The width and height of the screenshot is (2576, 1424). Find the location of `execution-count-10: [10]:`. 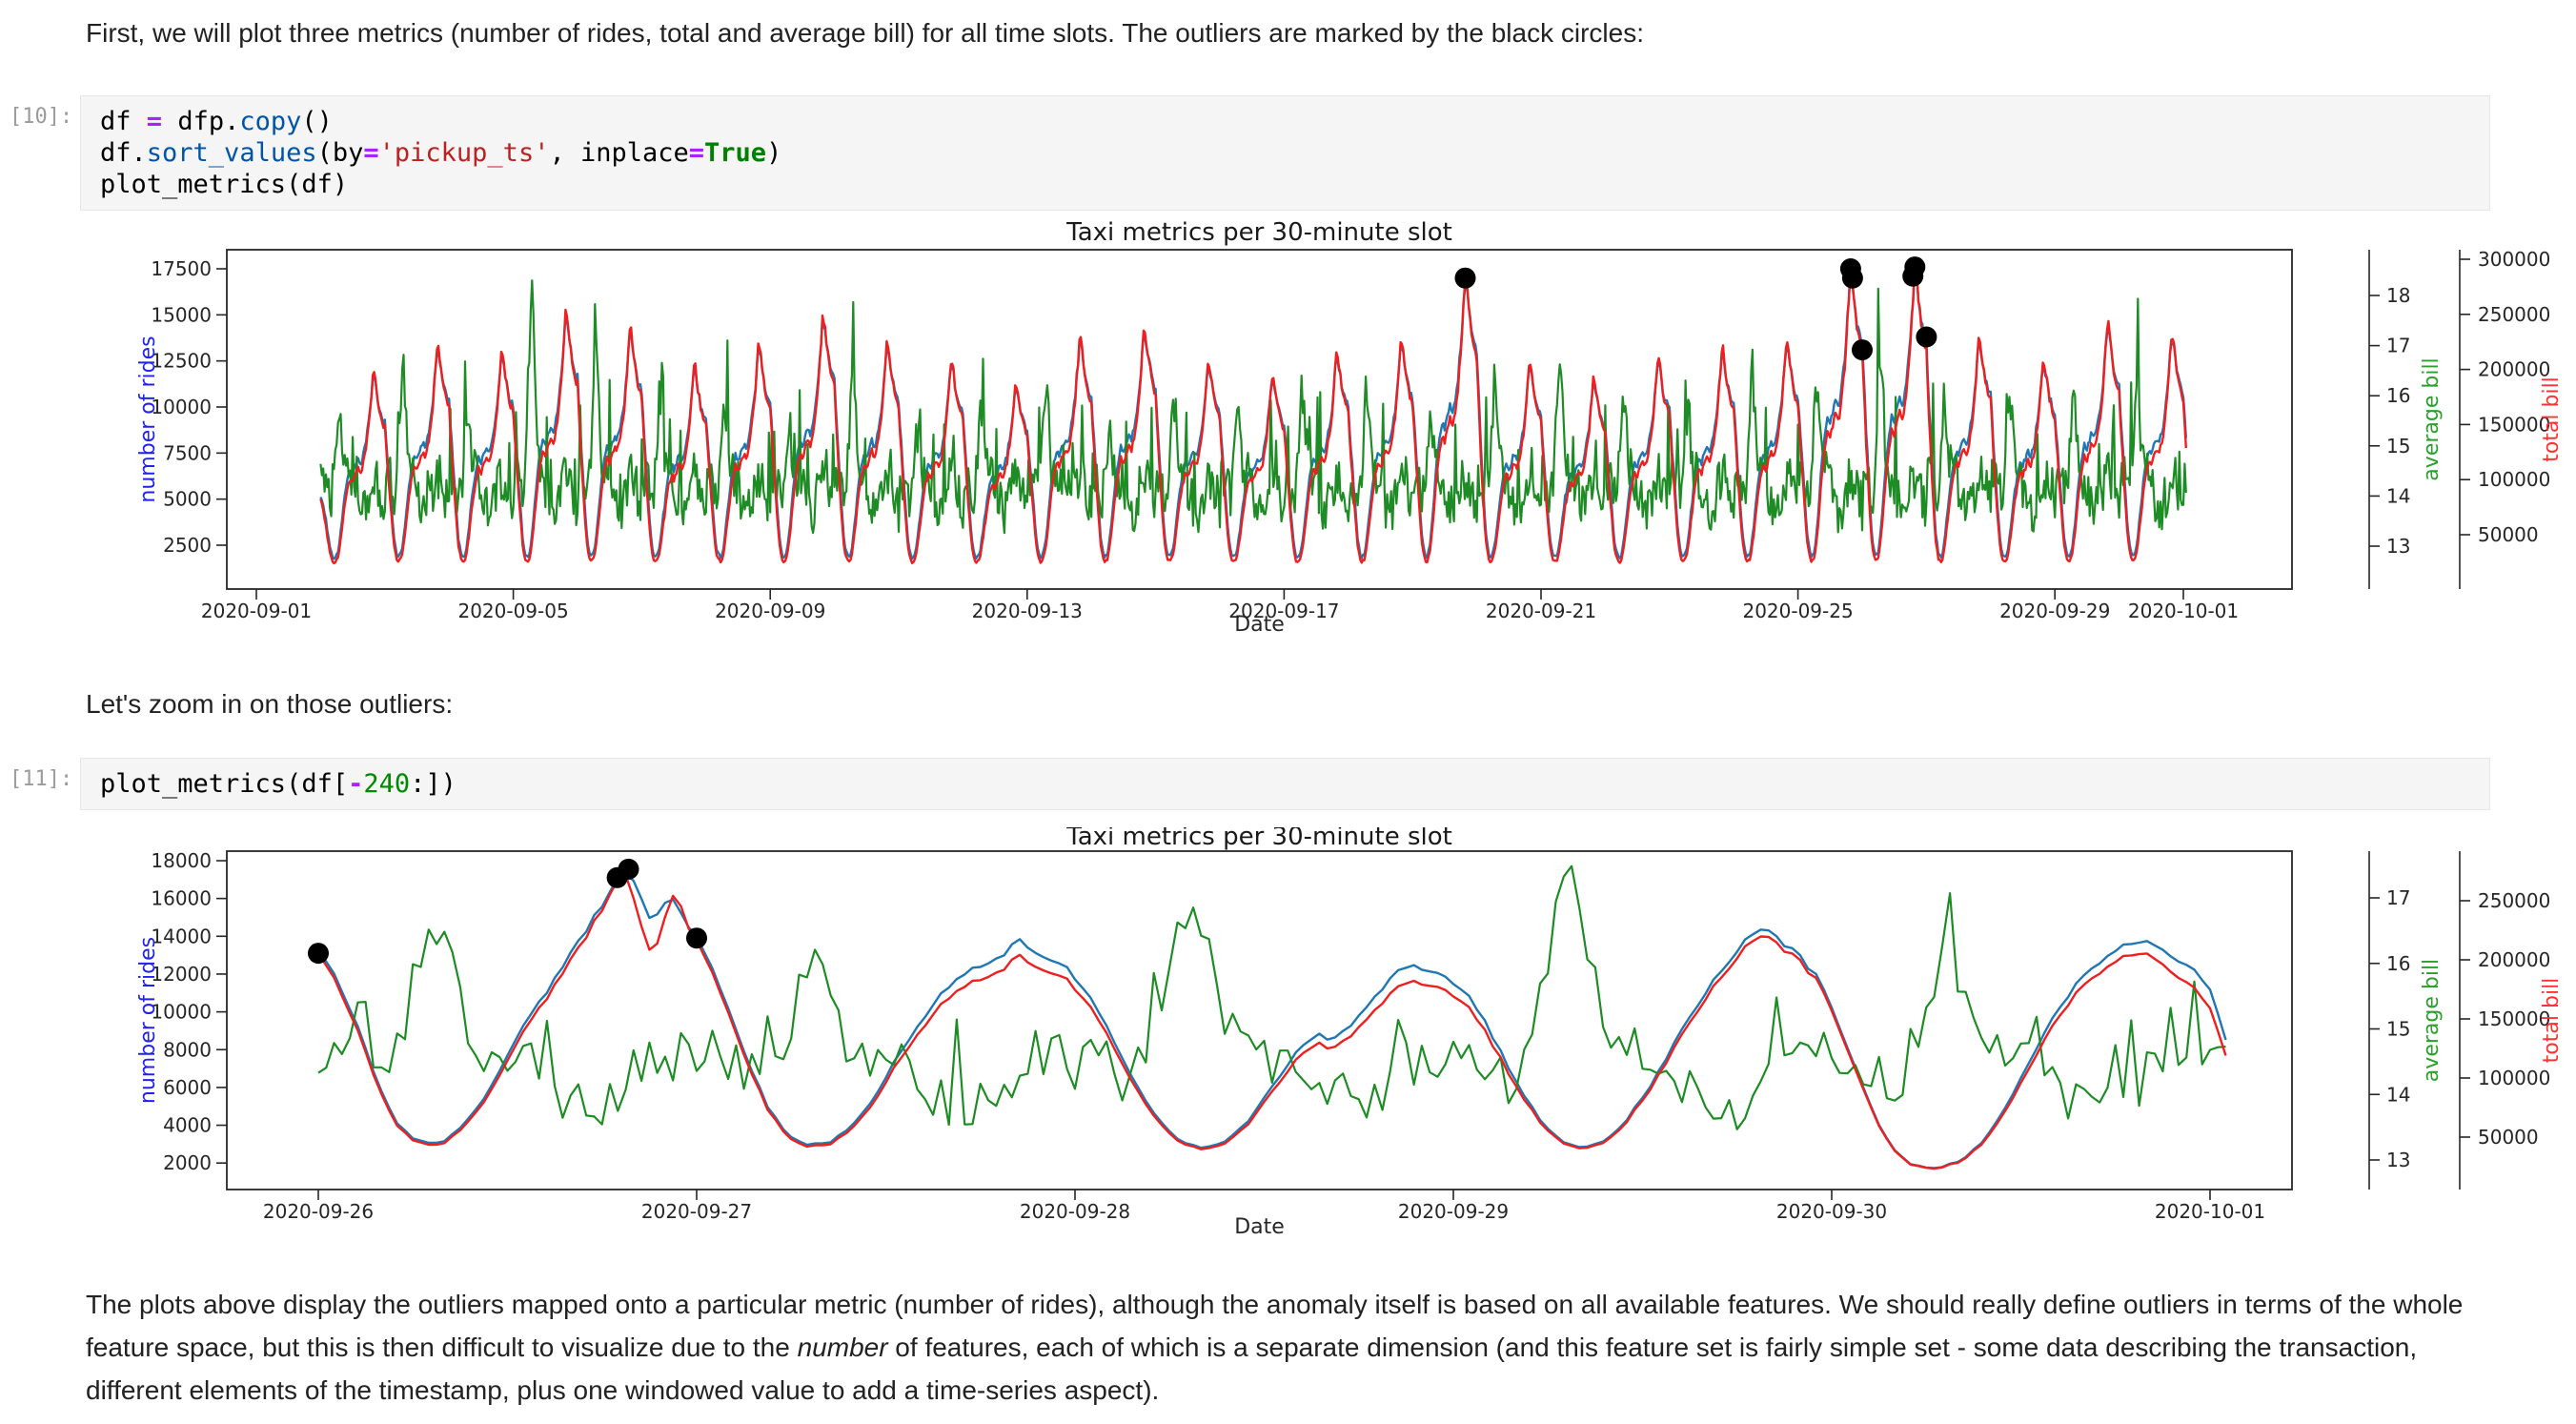

execution-count-10: [10]: is located at coordinates (42, 117).